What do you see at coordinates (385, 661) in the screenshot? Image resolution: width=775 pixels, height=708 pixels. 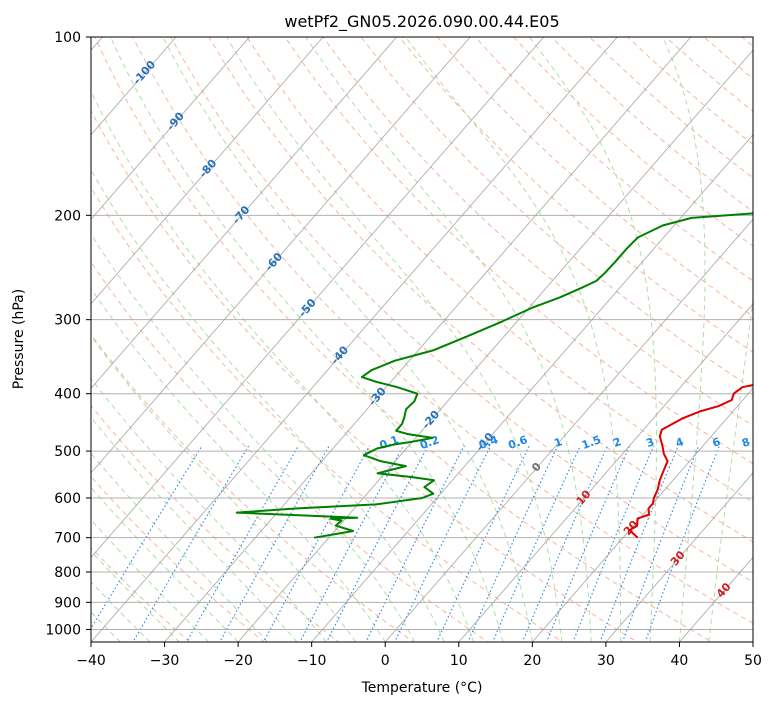 I see `x-tick-label: 0` at bounding box center [385, 661].